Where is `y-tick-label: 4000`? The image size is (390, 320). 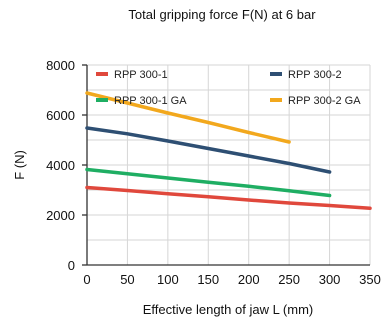
y-tick-label: 4000 is located at coordinates (60, 165).